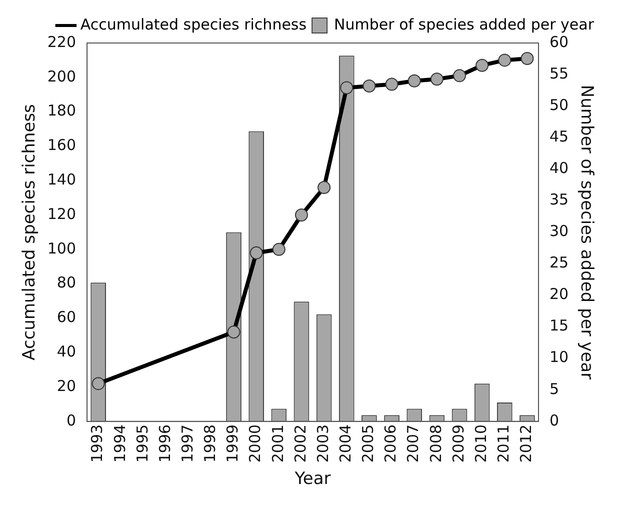 The width and height of the screenshot is (619, 508). What do you see at coordinates (345, 443) in the screenshot?
I see `x-tick-label: 2004` at bounding box center [345, 443].